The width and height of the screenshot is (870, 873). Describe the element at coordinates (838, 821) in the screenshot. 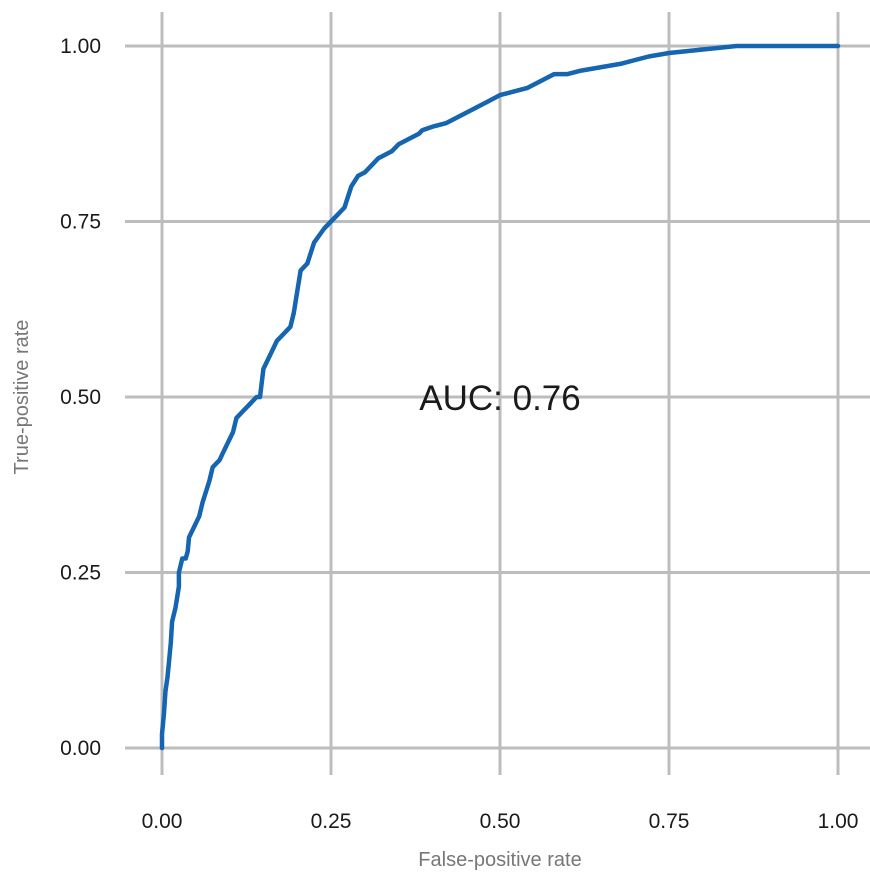

I see `x-tick-label: 1.00` at that location.